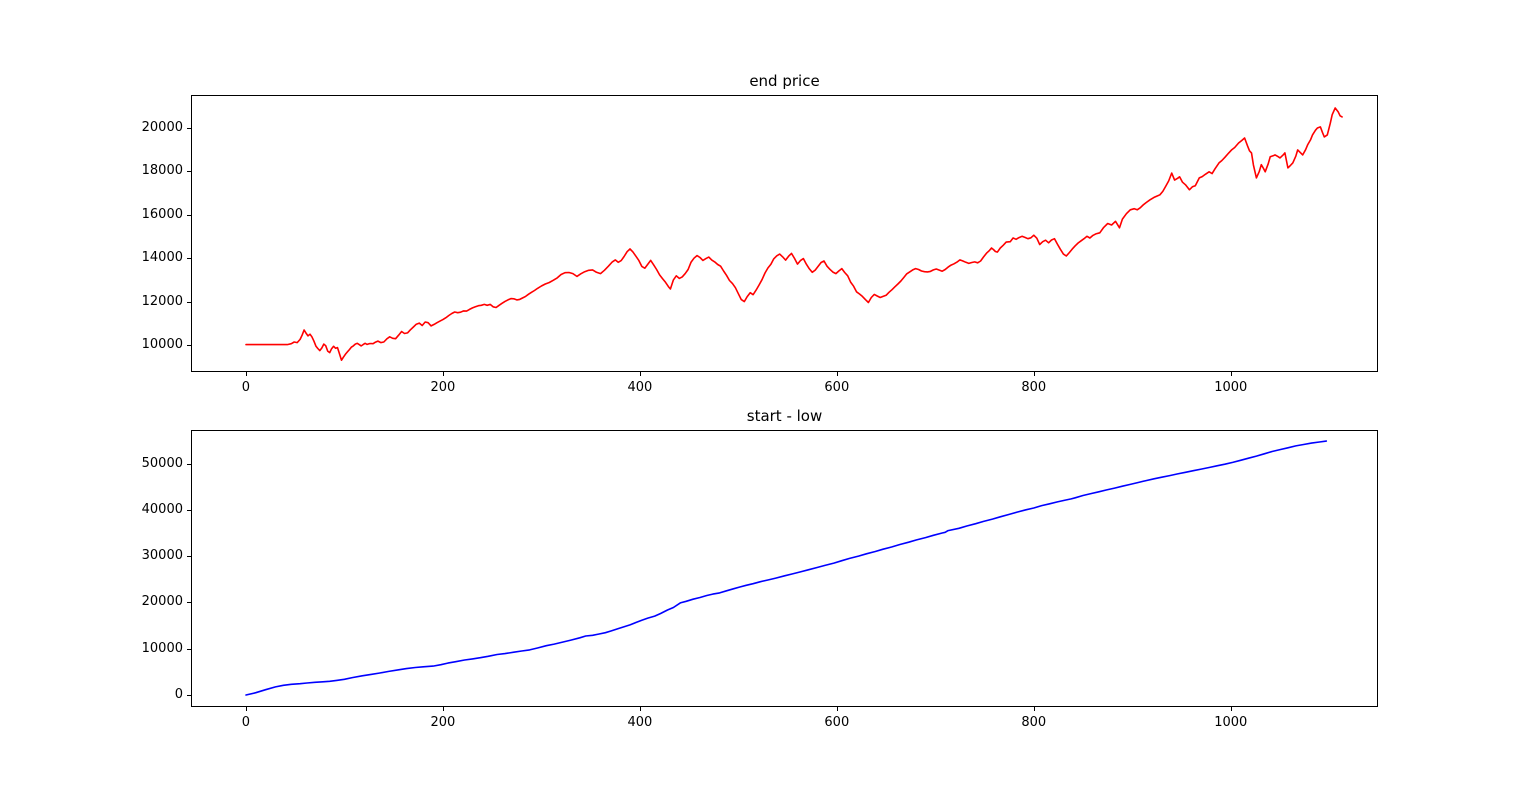  I want to click on start-low-chart-title: start - low, so click(784, 416).